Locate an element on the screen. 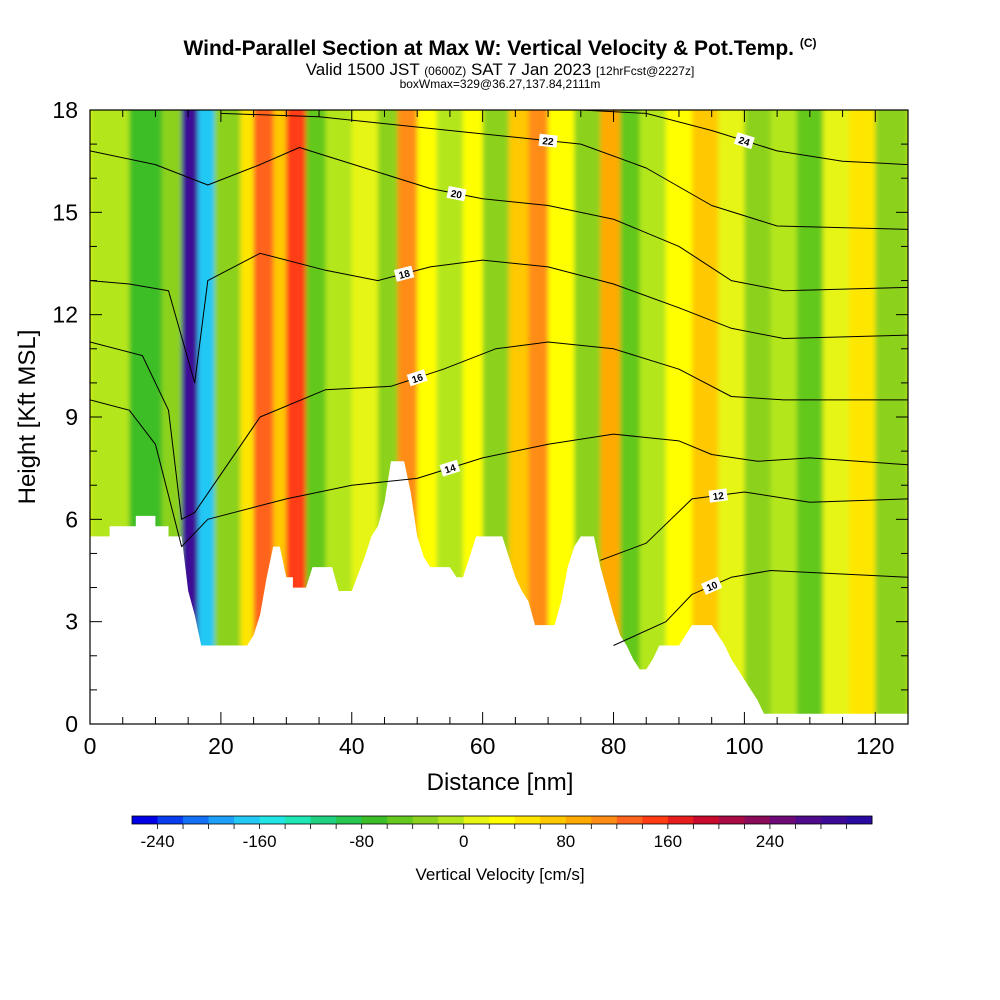  theta-contour-label: 14 is located at coordinates (450, 468).